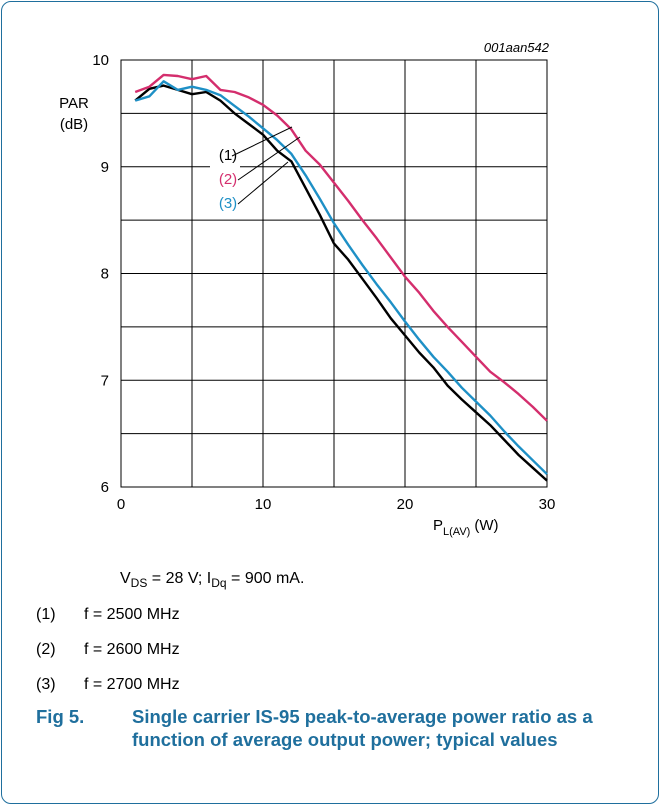 The width and height of the screenshot is (660, 805). I want to click on legend-item-2: (2) f = 2600 MHz, so click(108, 650).